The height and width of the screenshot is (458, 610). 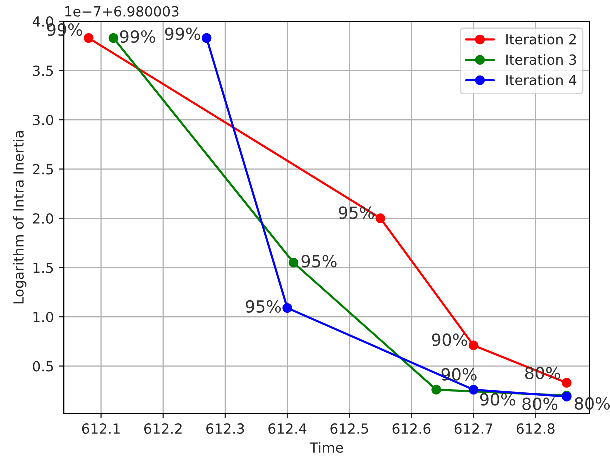 I want to click on y-tick-label: 2.0, so click(x=43, y=219).